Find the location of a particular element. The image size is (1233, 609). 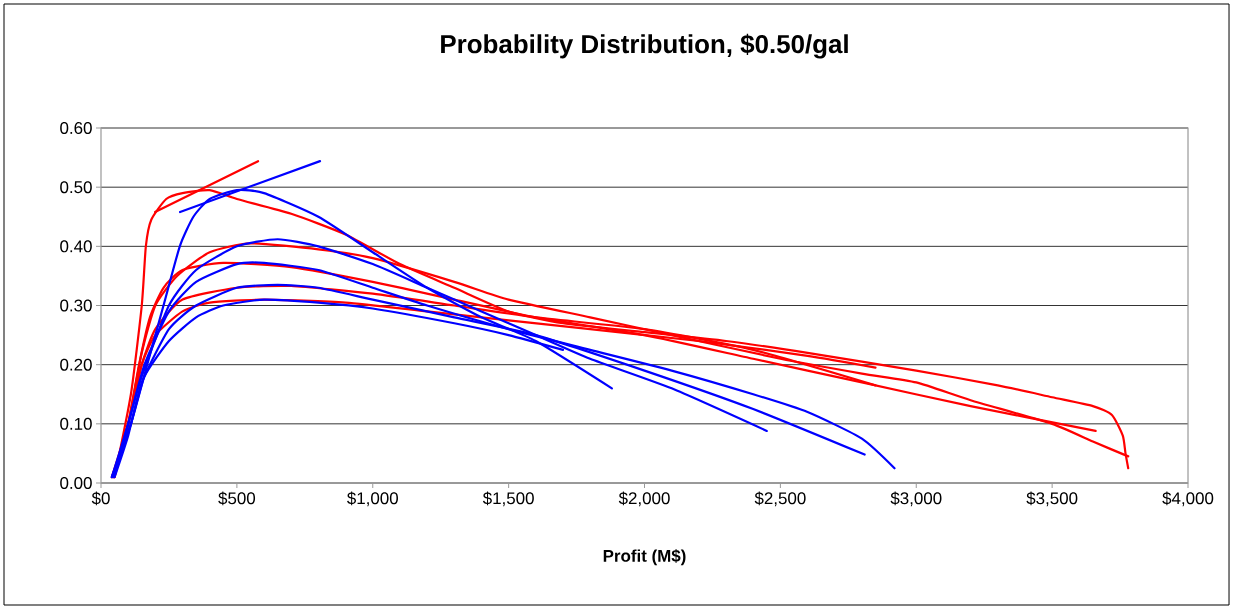

y-tick-label: 0.30 is located at coordinates (76, 305).